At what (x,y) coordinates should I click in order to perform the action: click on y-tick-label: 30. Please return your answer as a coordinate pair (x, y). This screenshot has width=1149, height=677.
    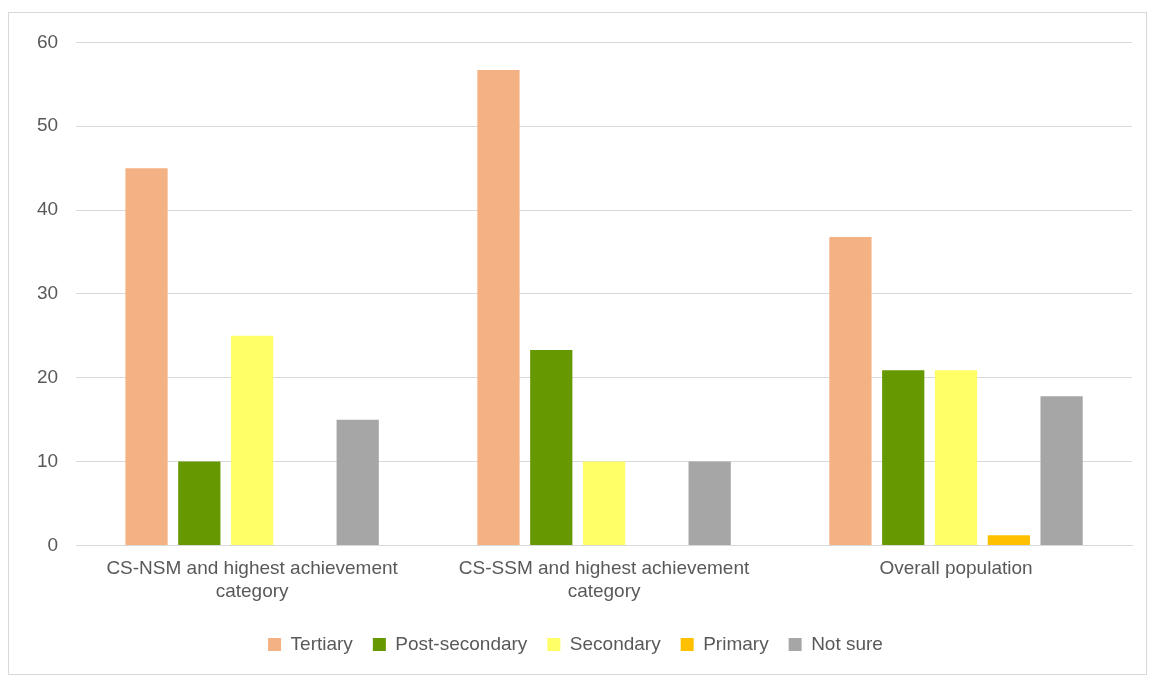
    Looking at the image, I should click on (47, 293).